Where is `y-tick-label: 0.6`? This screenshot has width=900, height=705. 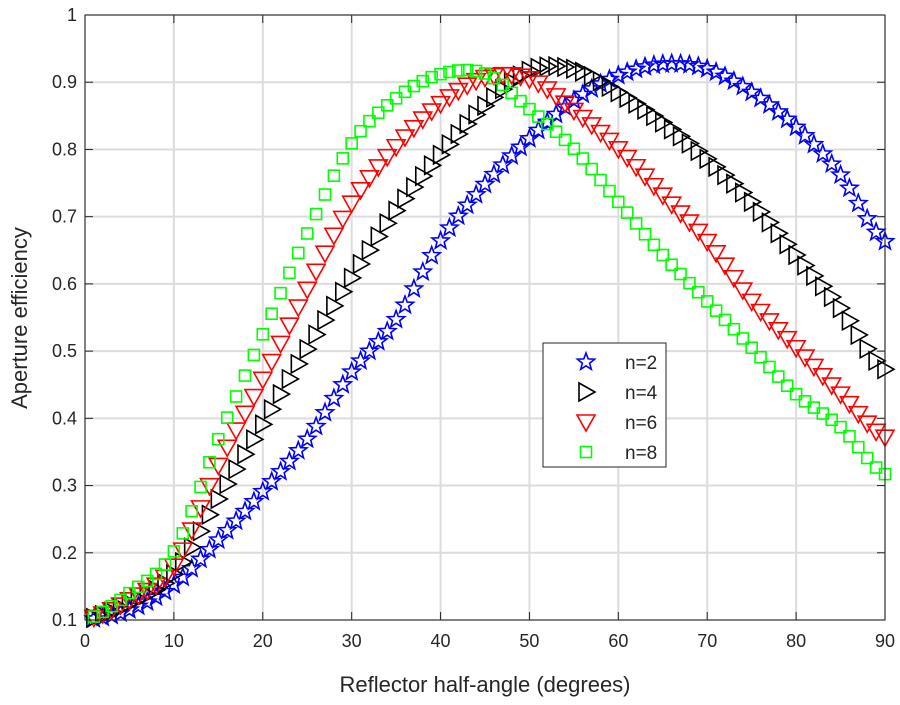
y-tick-label: 0.6 is located at coordinates (64, 284).